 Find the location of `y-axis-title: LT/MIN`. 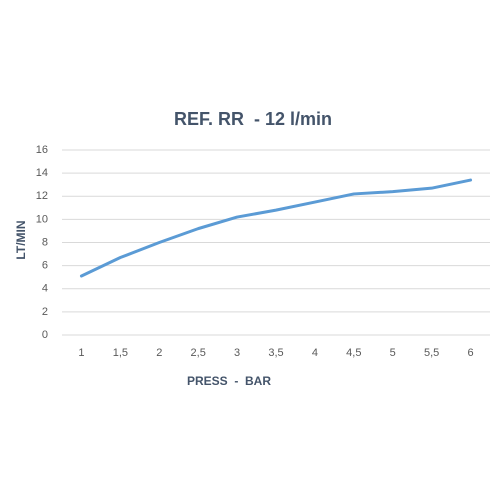

y-axis-title: LT/MIN is located at coordinates (21, 239).